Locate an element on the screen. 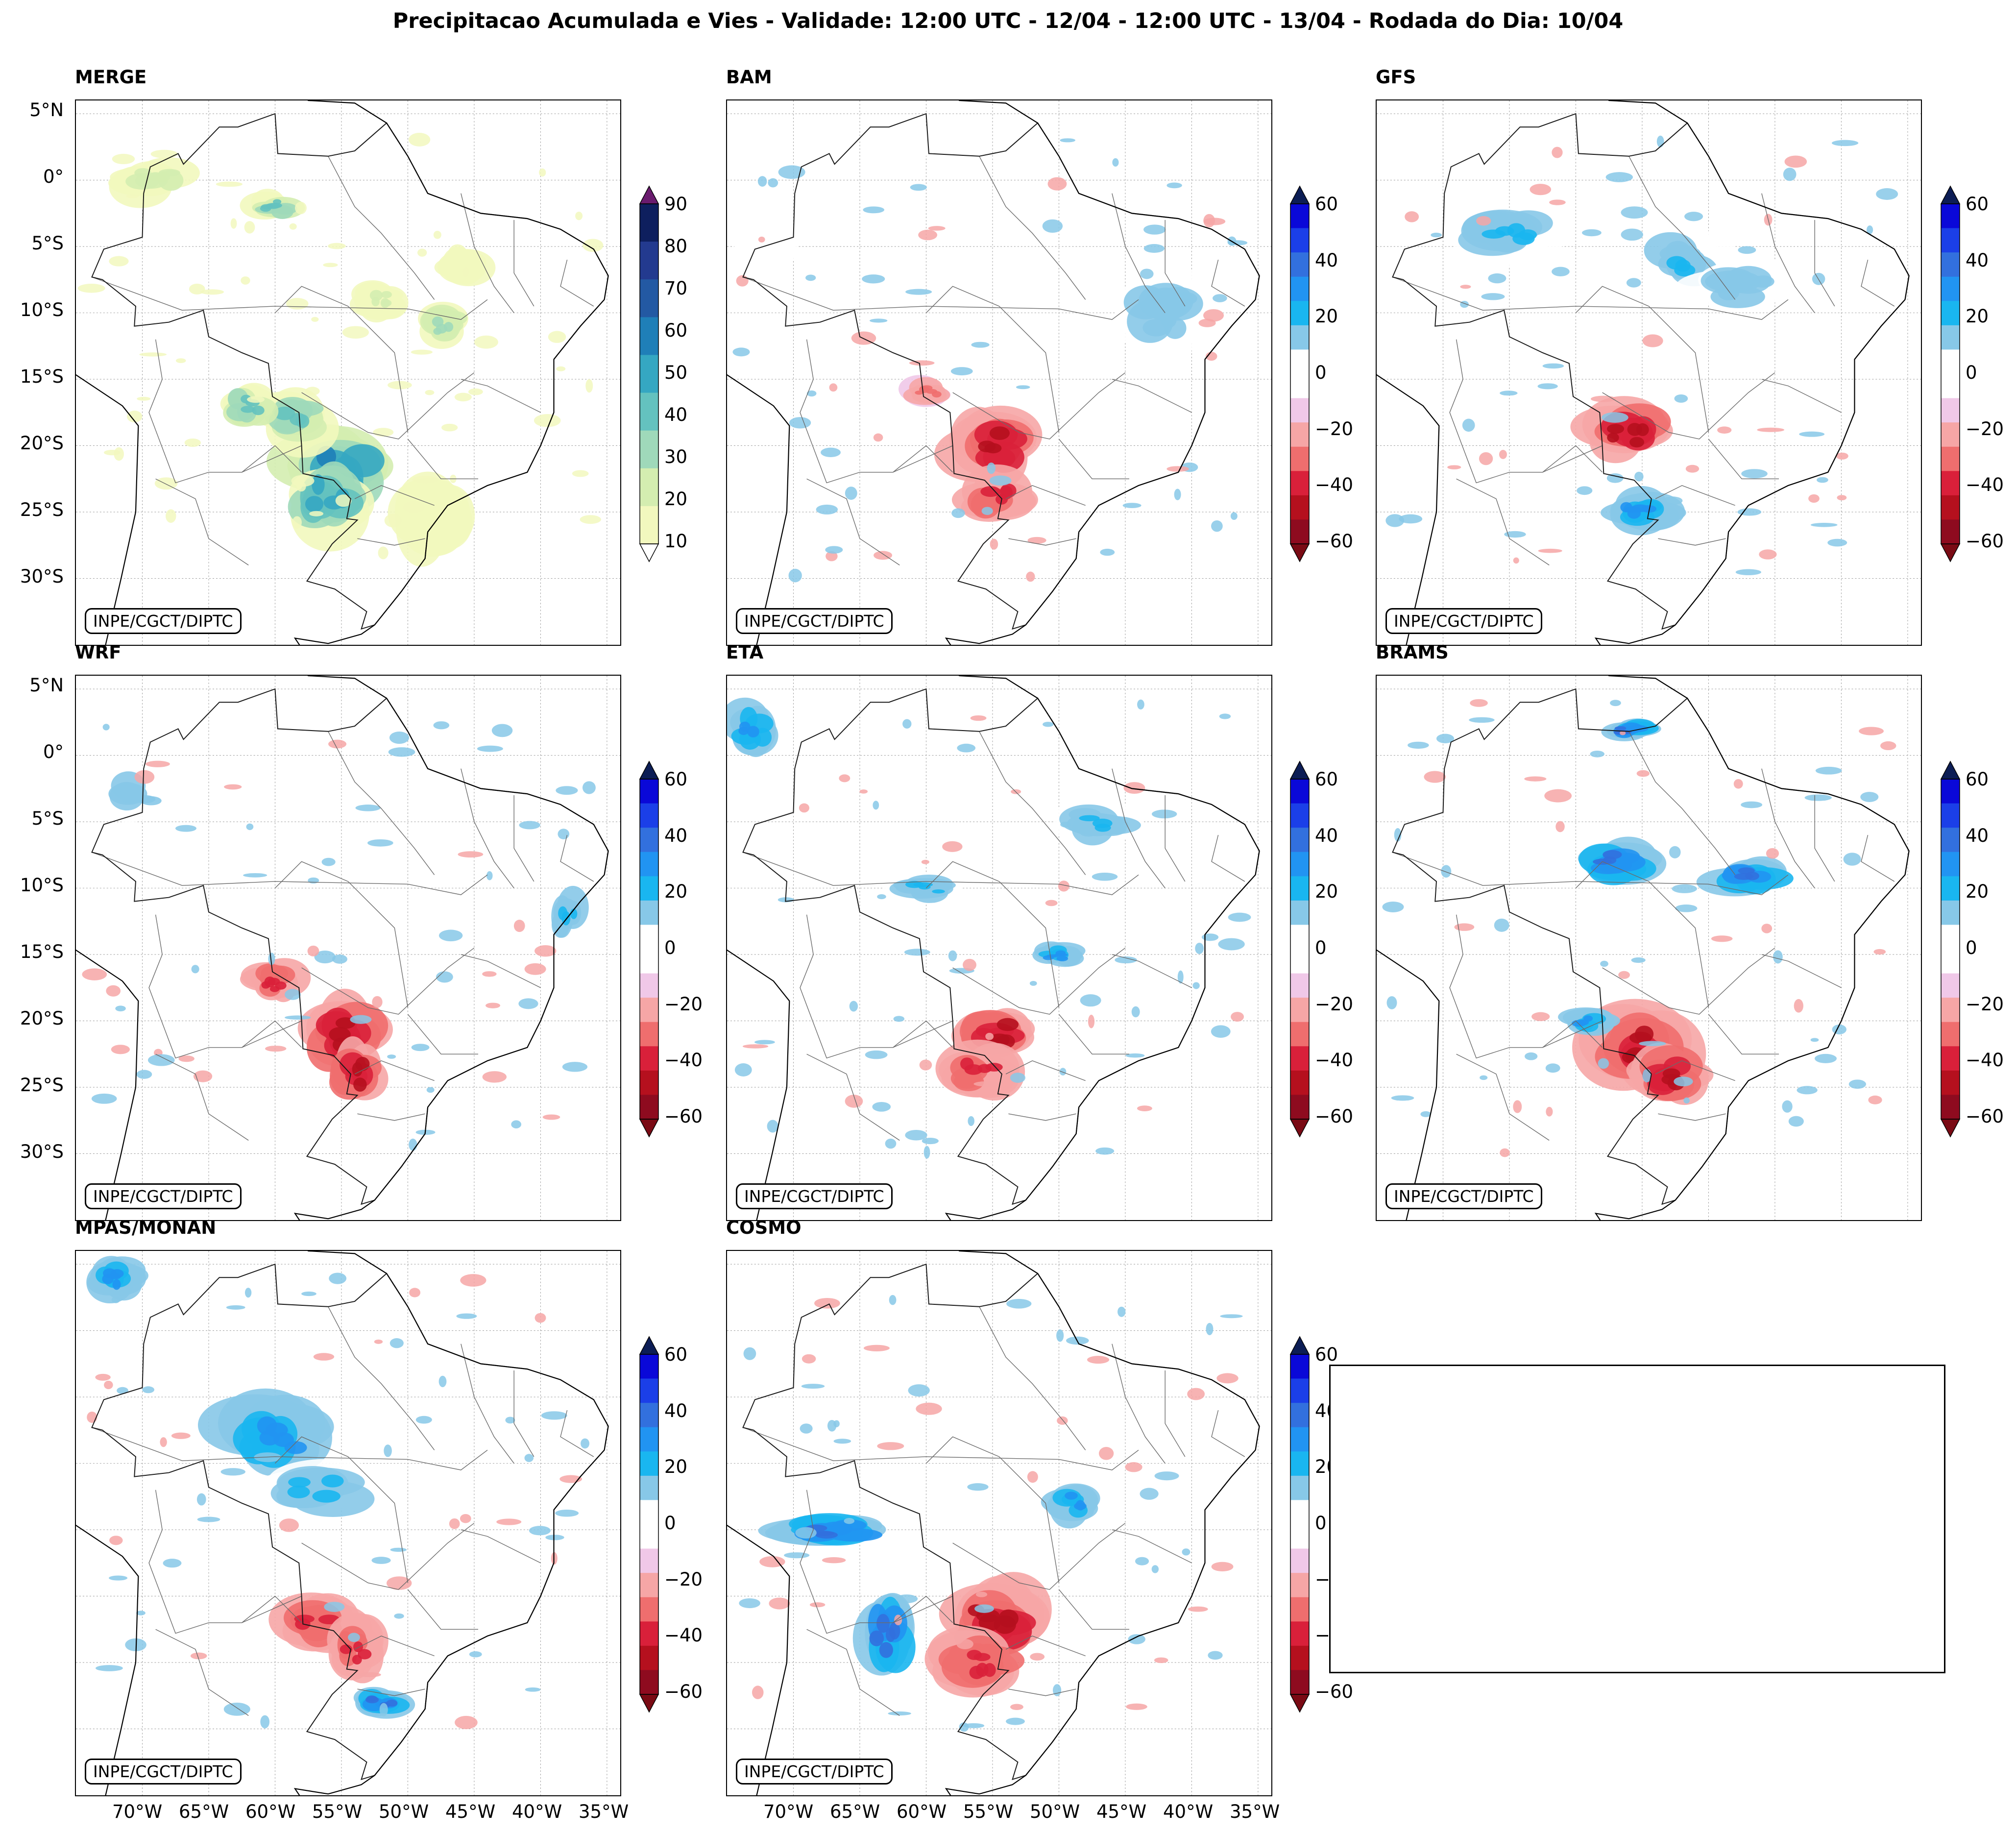 This screenshot has height=1834, width=2016. coastline is located at coordinates (342, 1523).